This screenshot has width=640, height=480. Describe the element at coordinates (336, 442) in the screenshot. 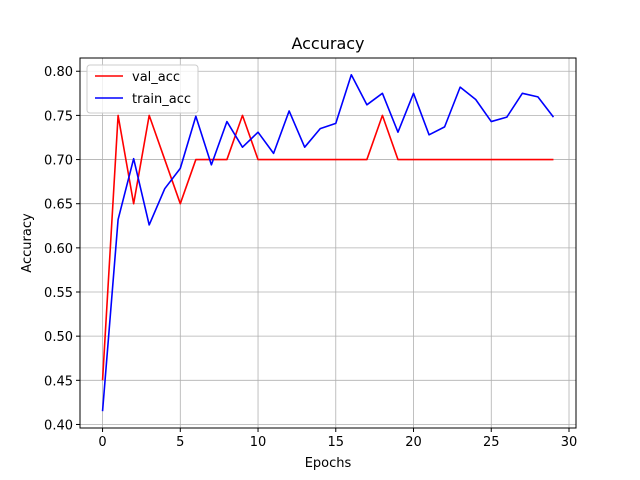

I see `x-tick-label: 15` at that location.